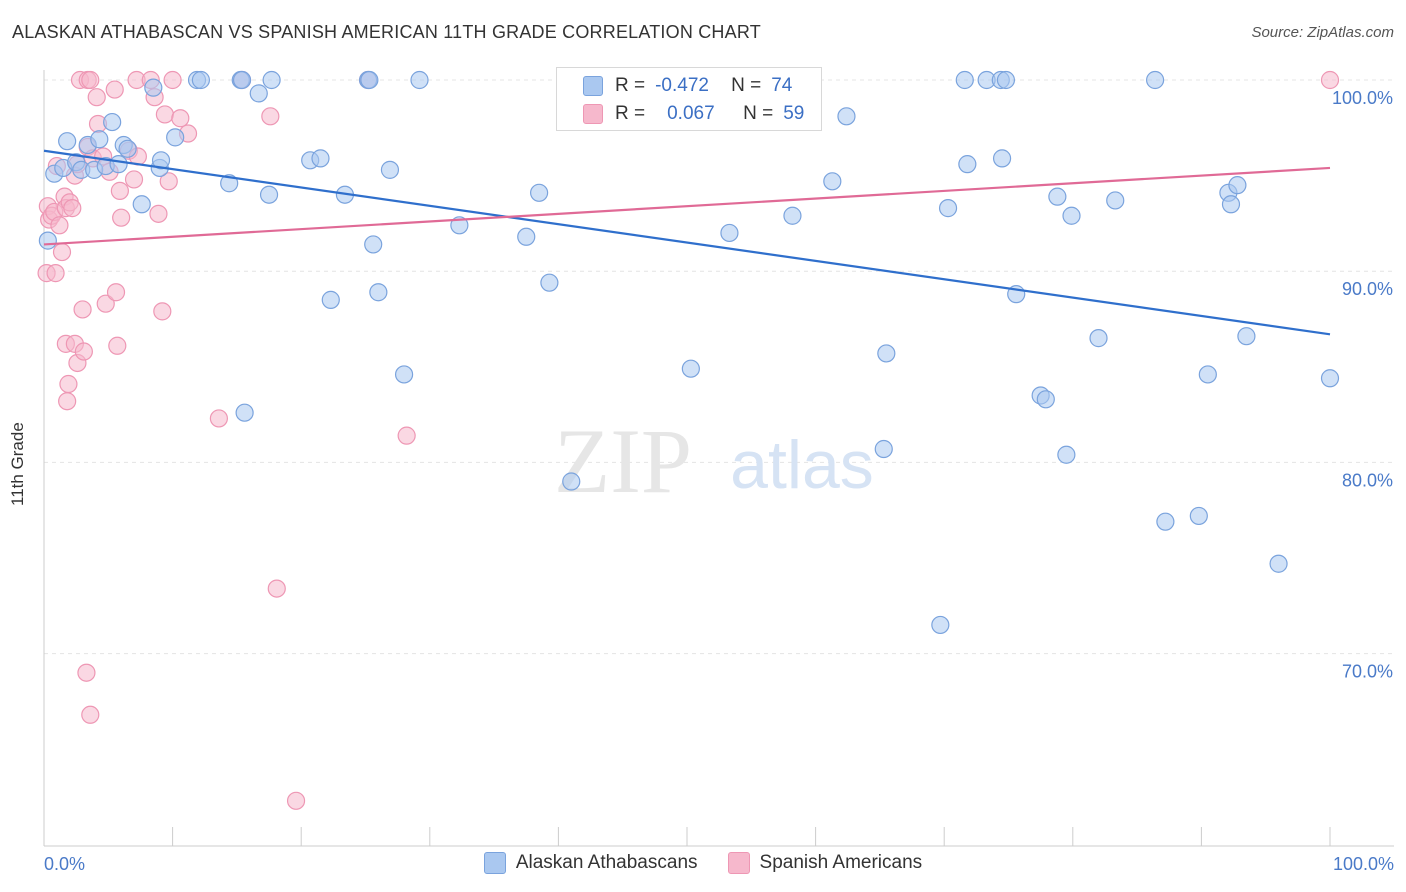  What do you see at coordinates (1322, 32) in the screenshot?
I see `source-credit: Source: ZipAtlas.com` at bounding box center [1322, 32].